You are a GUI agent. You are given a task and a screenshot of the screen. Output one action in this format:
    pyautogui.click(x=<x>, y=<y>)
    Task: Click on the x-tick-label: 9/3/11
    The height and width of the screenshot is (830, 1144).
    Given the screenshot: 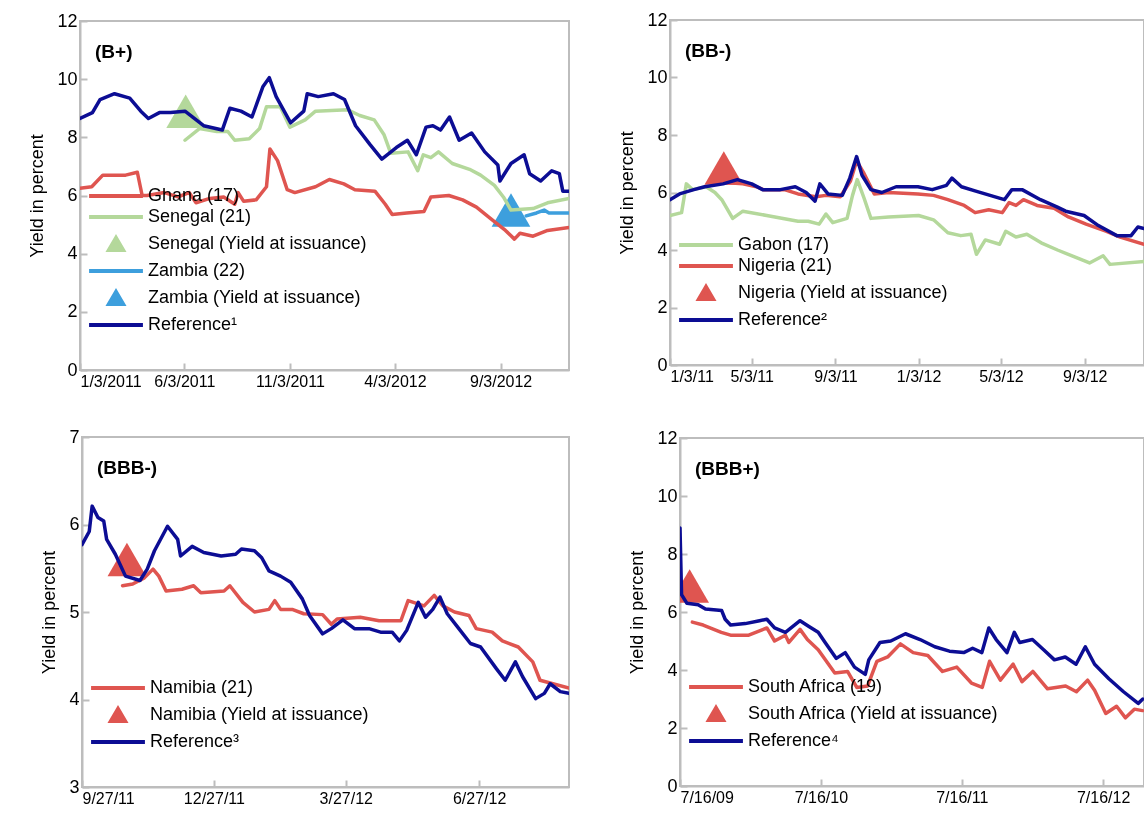 What is the action you would take?
    pyautogui.click(x=836, y=376)
    